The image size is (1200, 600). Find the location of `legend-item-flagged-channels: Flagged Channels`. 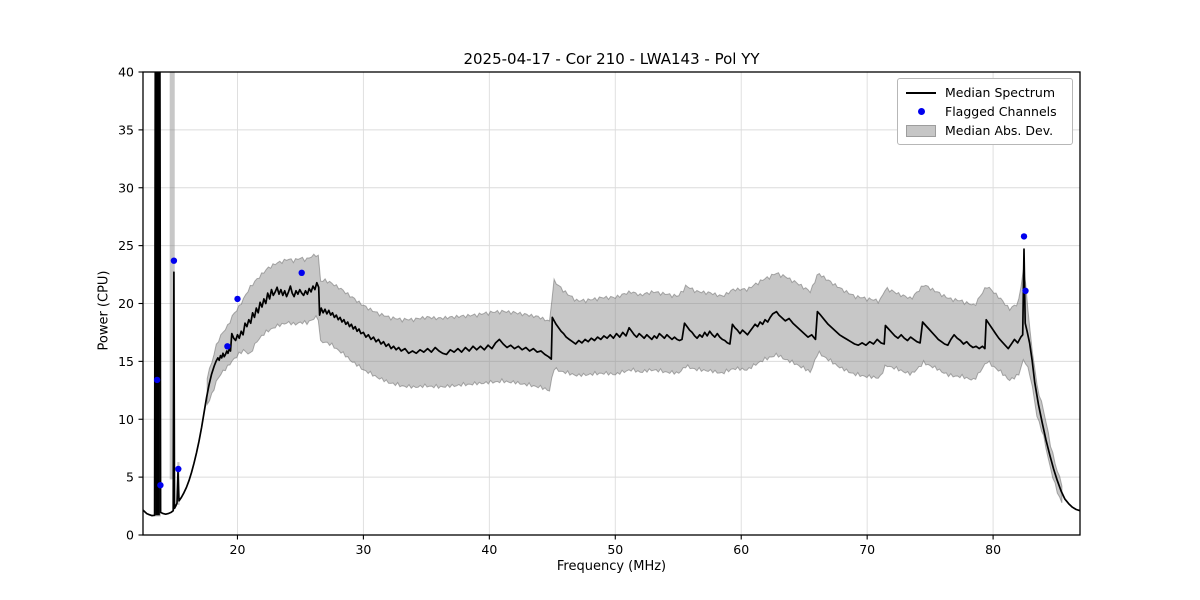

legend-item-flagged-channels: Flagged Channels is located at coordinates (985, 112).